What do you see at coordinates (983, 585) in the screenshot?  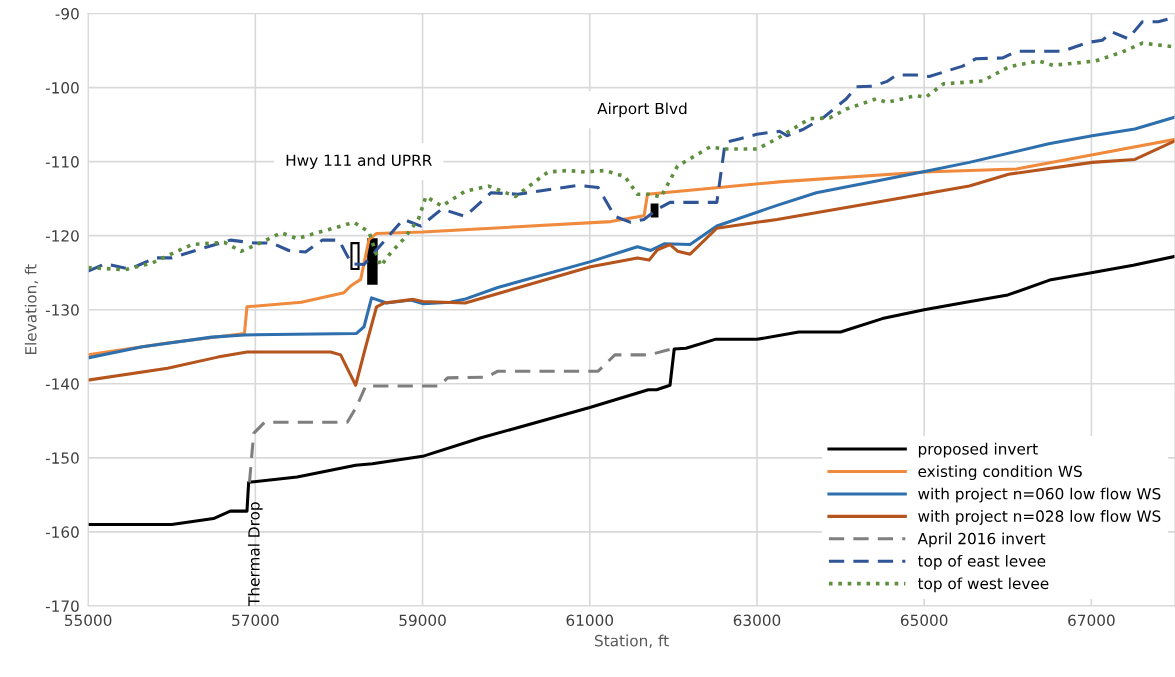 I see `legend-label: top of west levee` at bounding box center [983, 585].